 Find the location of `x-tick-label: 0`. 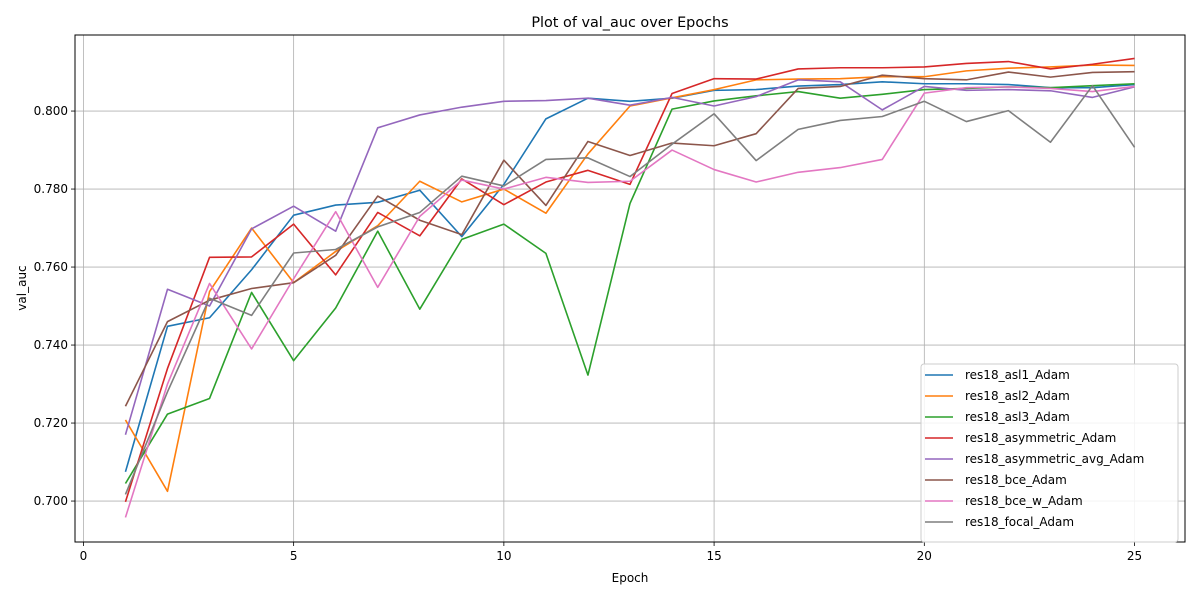

x-tick-label: 0 is located at coordinates (84, 556).